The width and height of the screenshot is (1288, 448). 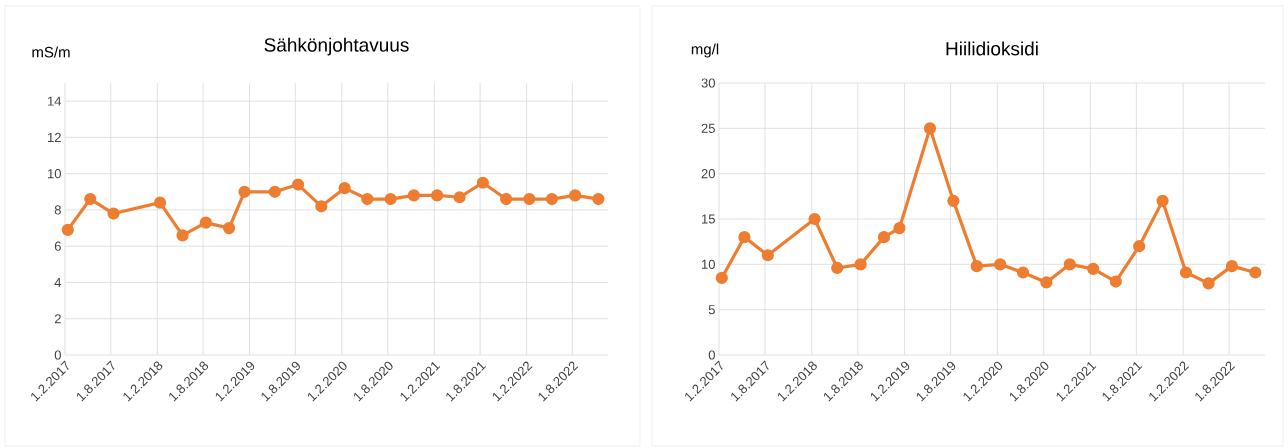 I want to click on y-tick-label: 6, so click(x=57, y=246).